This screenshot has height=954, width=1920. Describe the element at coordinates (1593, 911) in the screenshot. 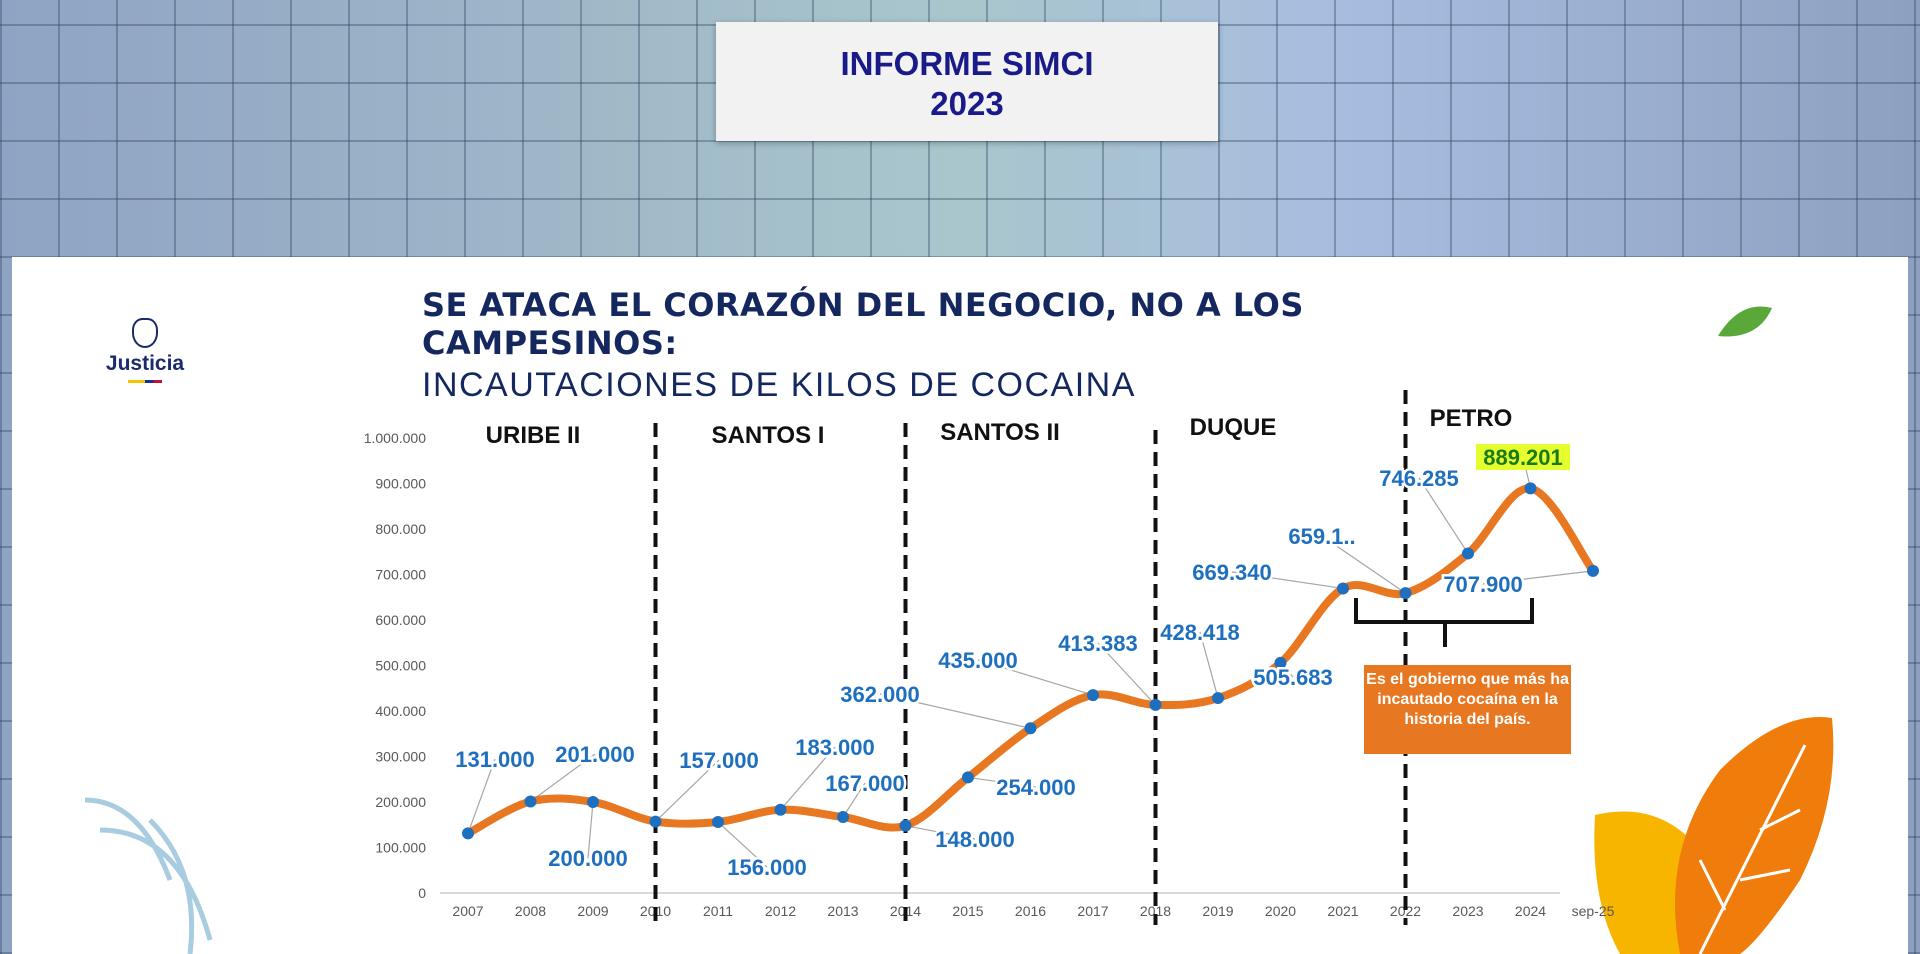

I see `x-tick-label: sep-25` at that location.